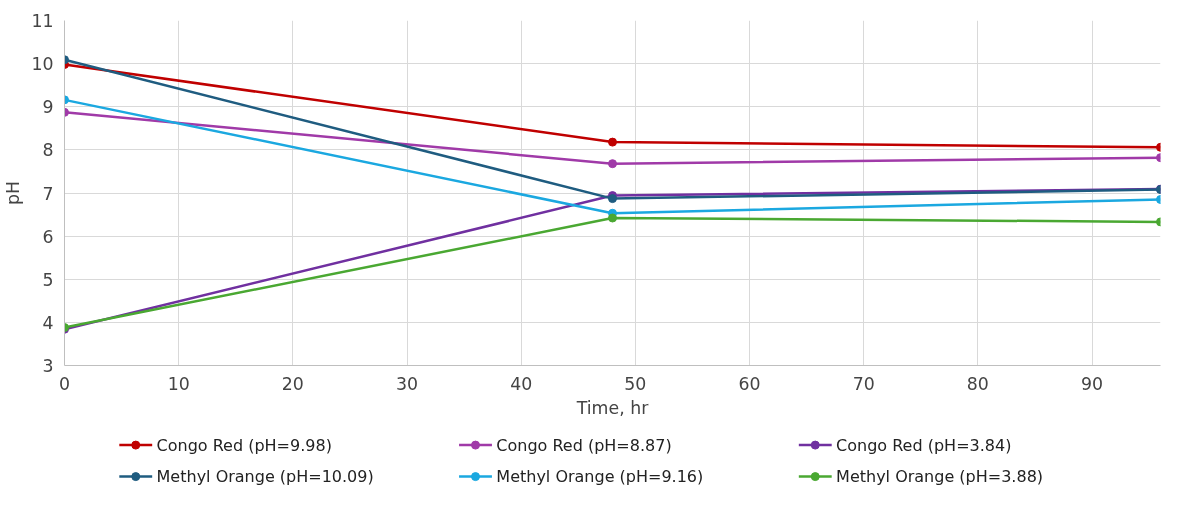 Image resolution: width=1200 pixels, height=518 pixels. Describe the element at coordinates (48, 322) in the screenshot. I see `y-tick-label: 4` at that location.